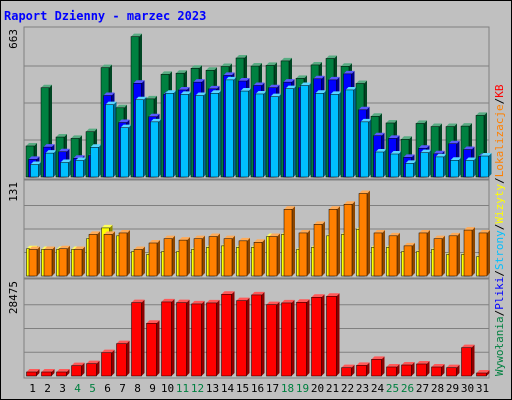  I want to click on bar-wywołania-19-top, so click(301, 77).